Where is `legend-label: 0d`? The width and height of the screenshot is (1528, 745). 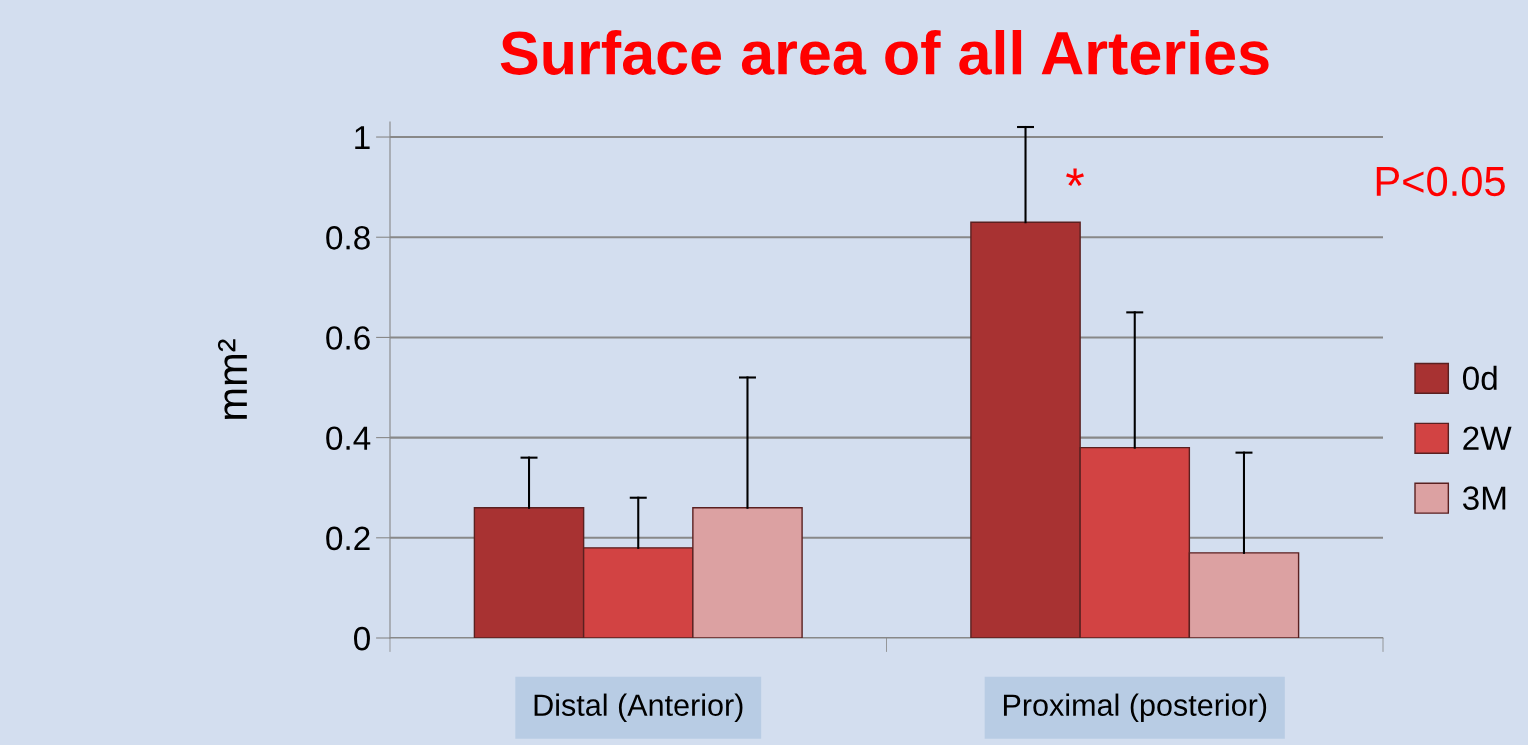
legend-label: 0d is located at coordinates (1479, 378).